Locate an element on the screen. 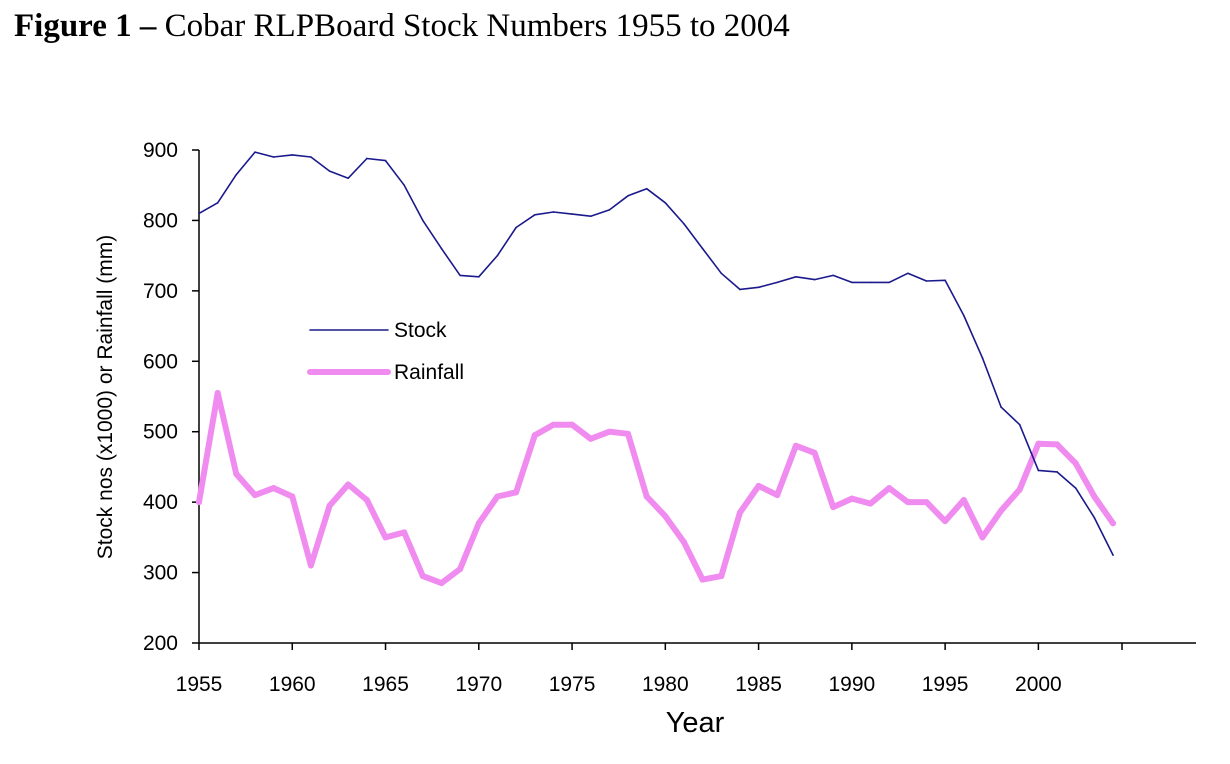 This screenshot has height=764, width=1230. y-tick-label: 600 is located at coordinates (160, 361).